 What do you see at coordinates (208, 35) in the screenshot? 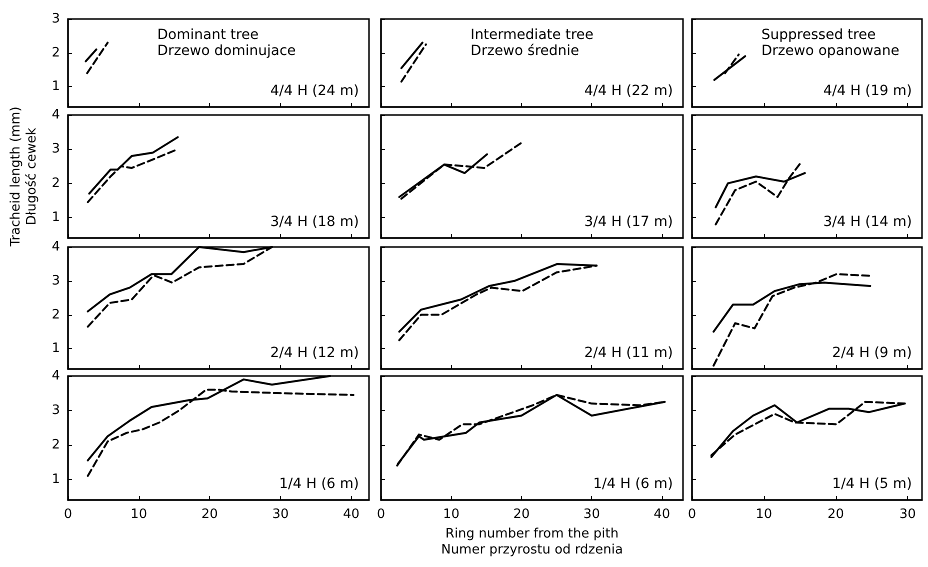
I see `text: Dominant tree` at bounding box center [208, 35].